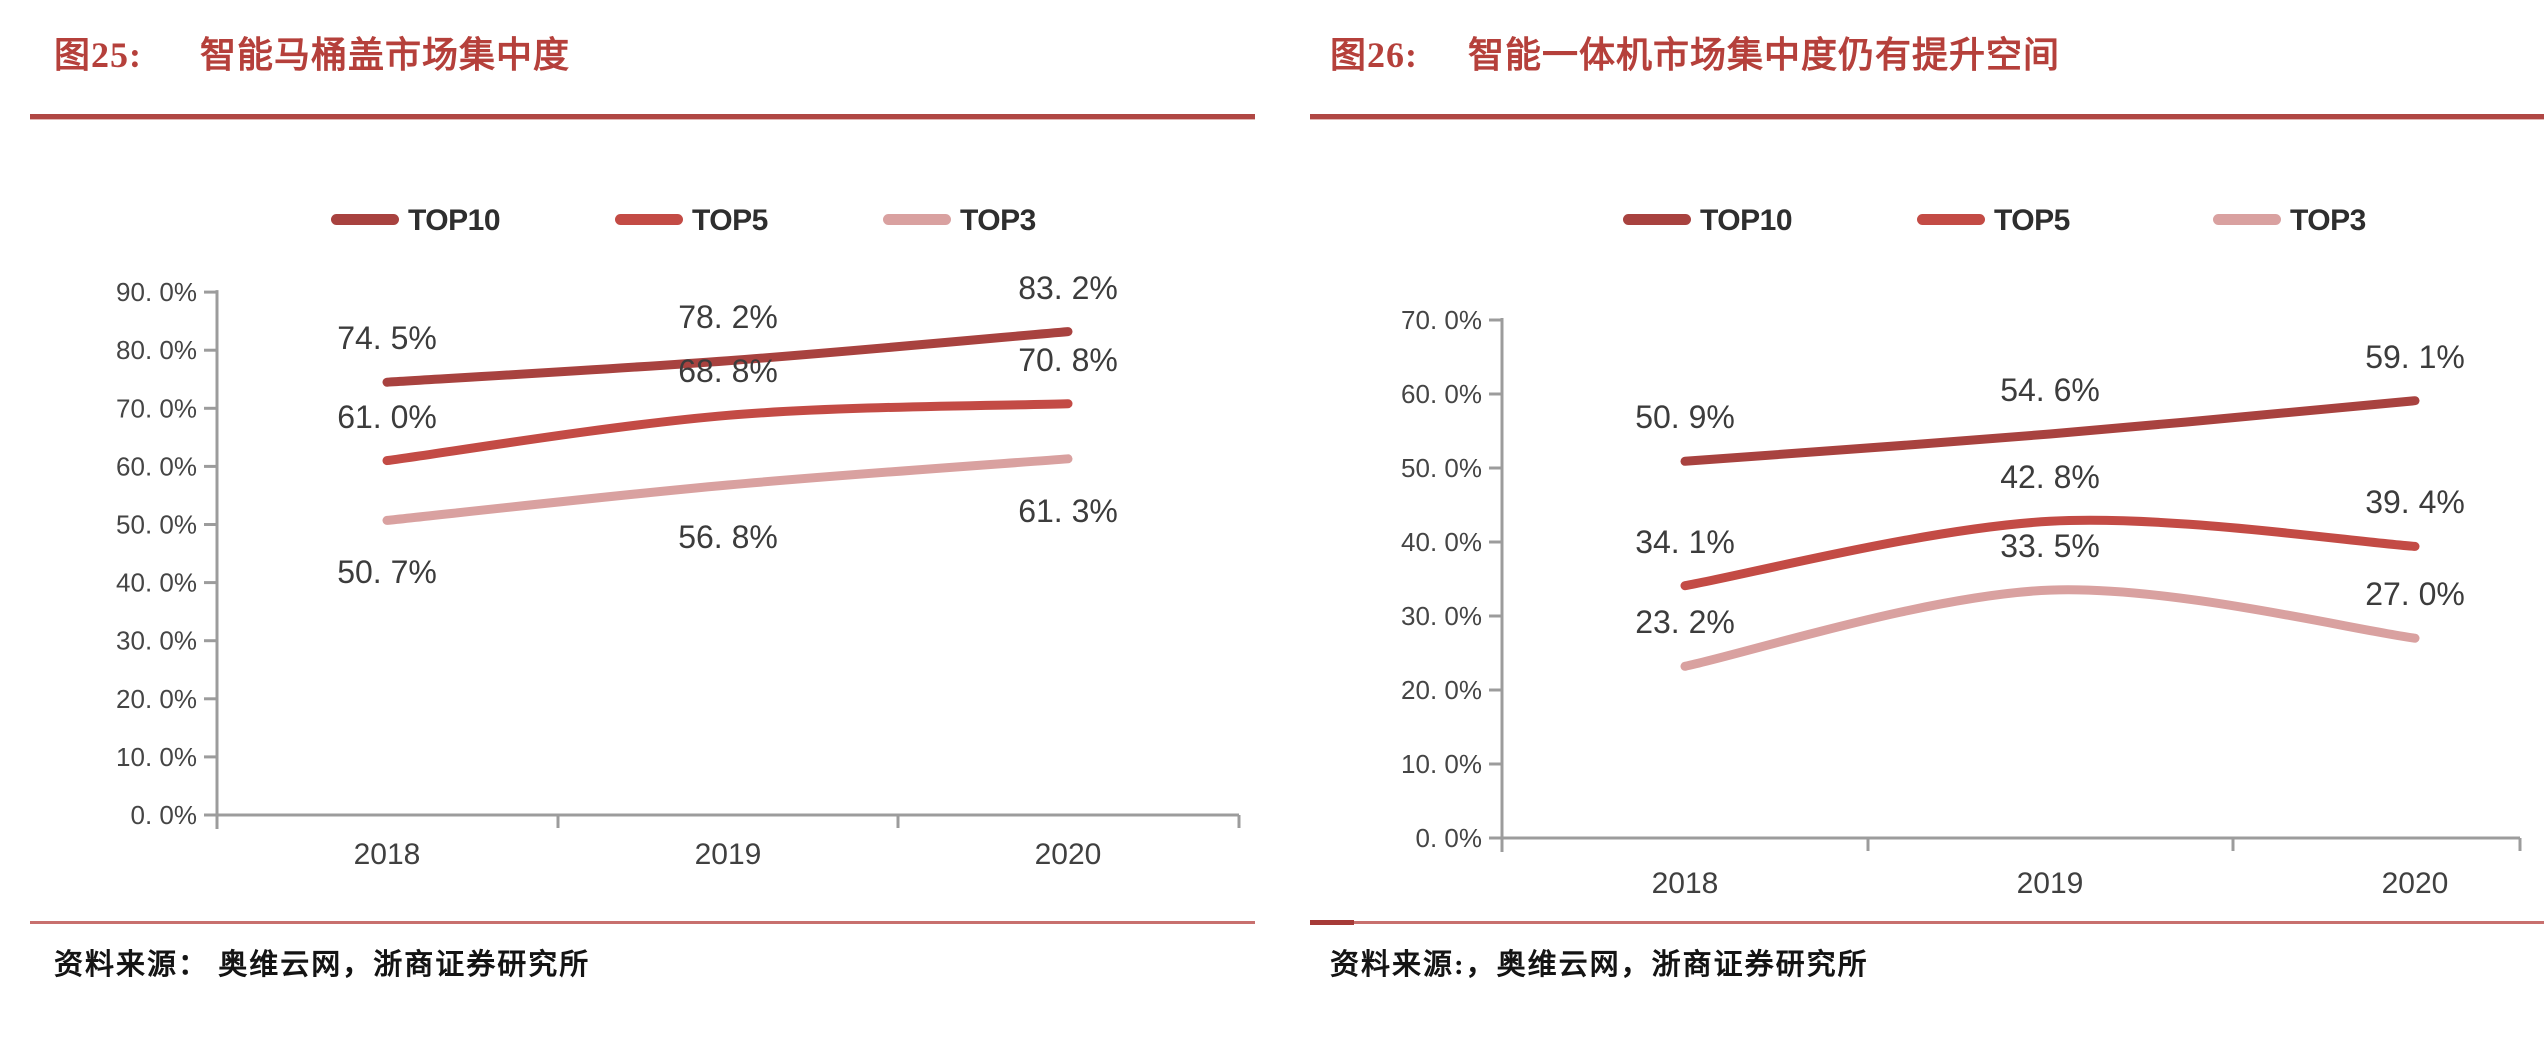  Describe the element at coordinates (1332, 922) in the screenshot. I see `footer-divider-dark-segment` at that location.